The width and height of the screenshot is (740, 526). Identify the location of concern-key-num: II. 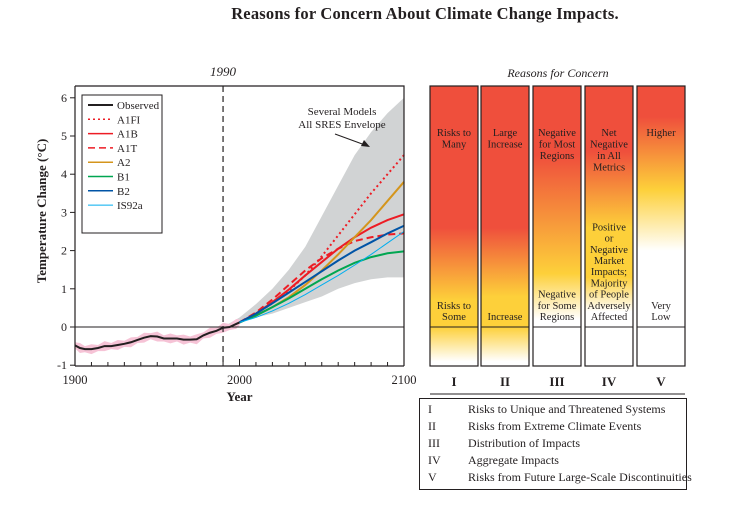
(432, 426).